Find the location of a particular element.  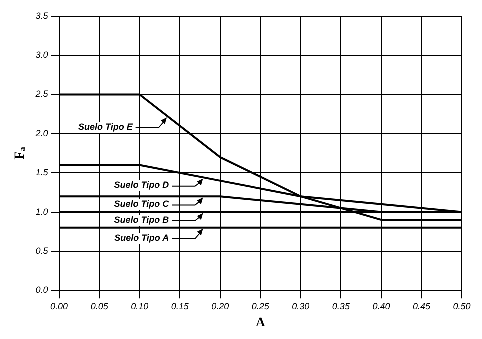

legend-label: Suelo Tipo B is located at coordinates (141, 220).